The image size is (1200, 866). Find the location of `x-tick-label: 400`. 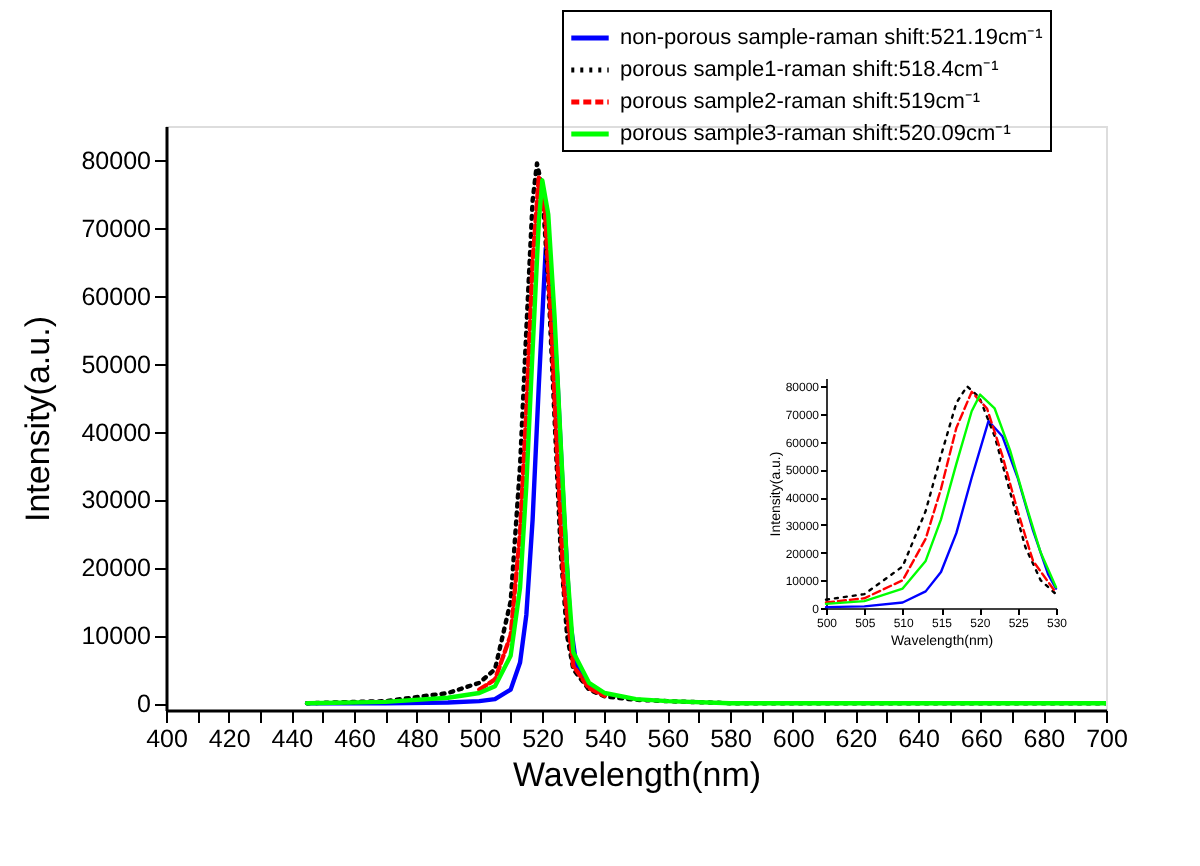

x-tick-label: 400 is located at coordinates (167, 739).